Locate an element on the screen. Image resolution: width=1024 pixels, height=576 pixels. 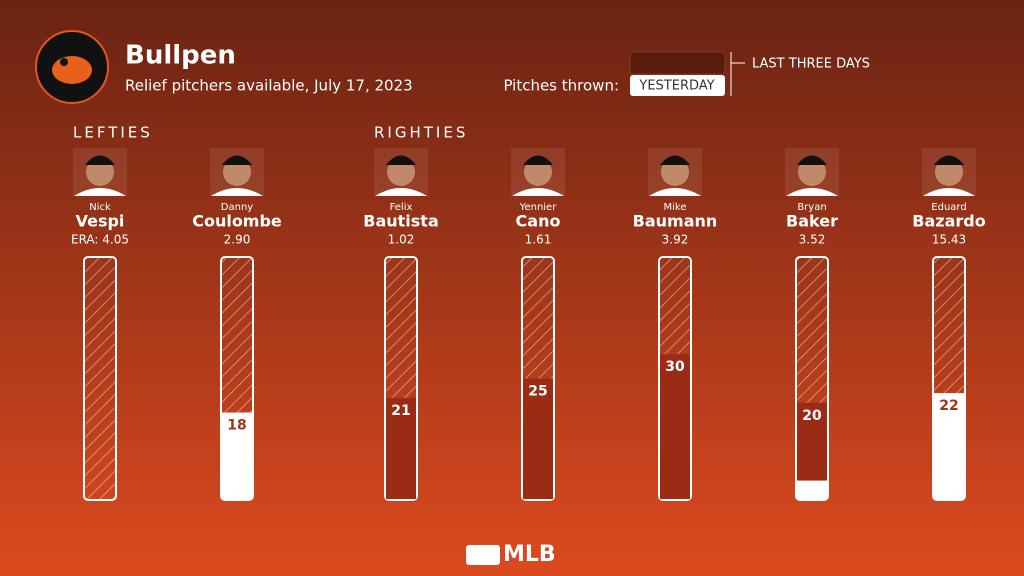
era: 1.61 is located at coordinates (538, 240).